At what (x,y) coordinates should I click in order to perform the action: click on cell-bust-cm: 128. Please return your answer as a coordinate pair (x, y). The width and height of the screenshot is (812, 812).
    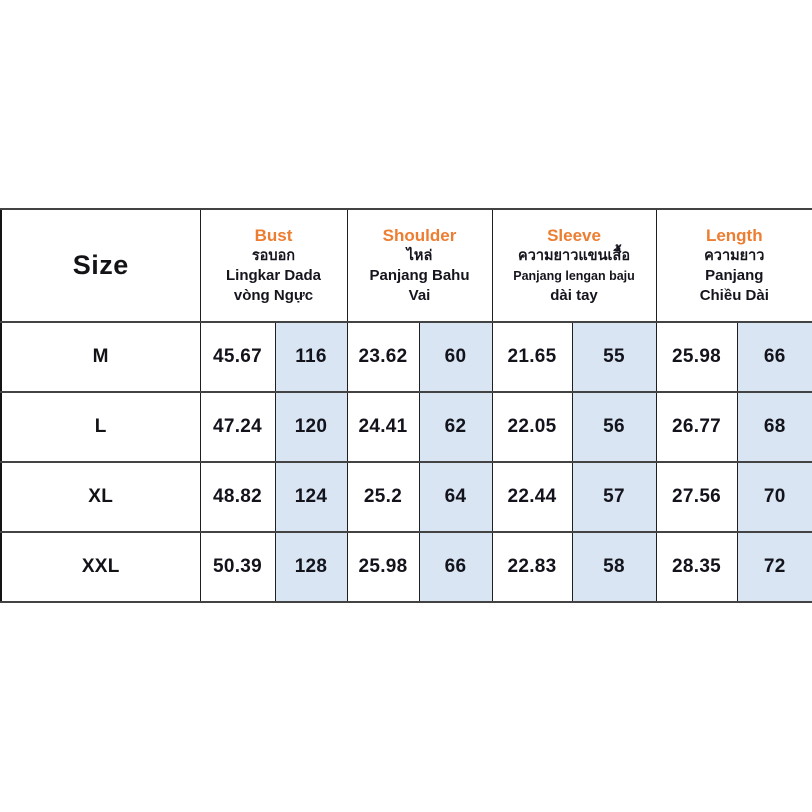
    Looking at the image, I should click on (311, 567).